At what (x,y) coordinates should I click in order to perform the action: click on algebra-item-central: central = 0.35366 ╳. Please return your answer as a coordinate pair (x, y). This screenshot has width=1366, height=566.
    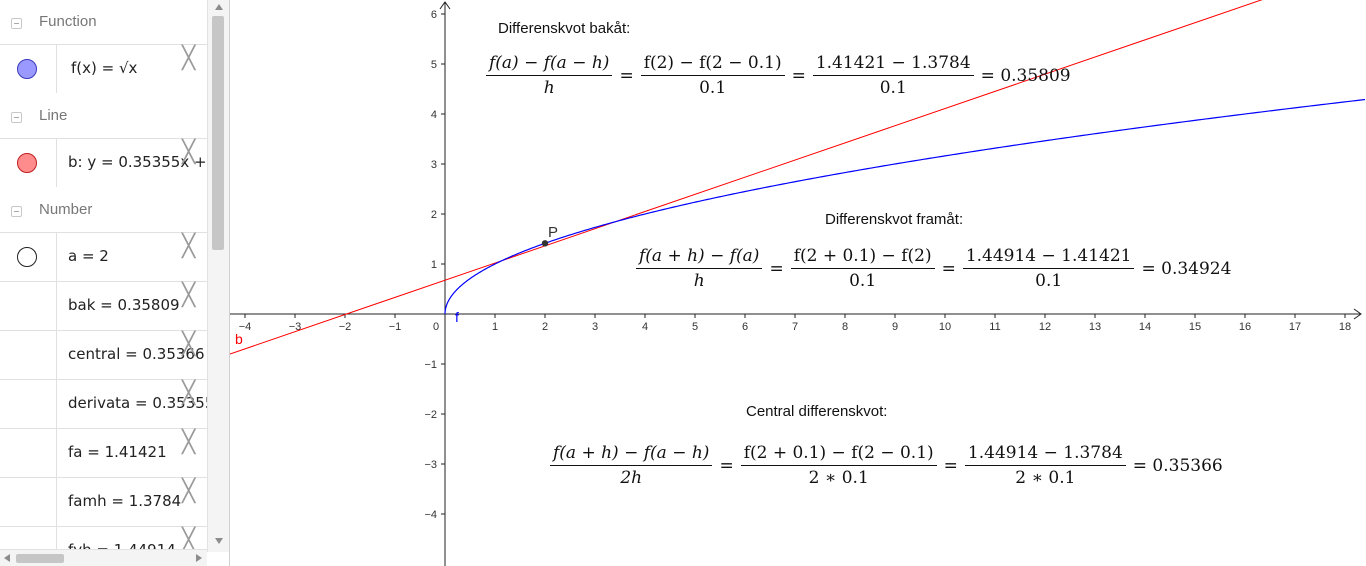
    Looking at the image, I should click on (103, 354).